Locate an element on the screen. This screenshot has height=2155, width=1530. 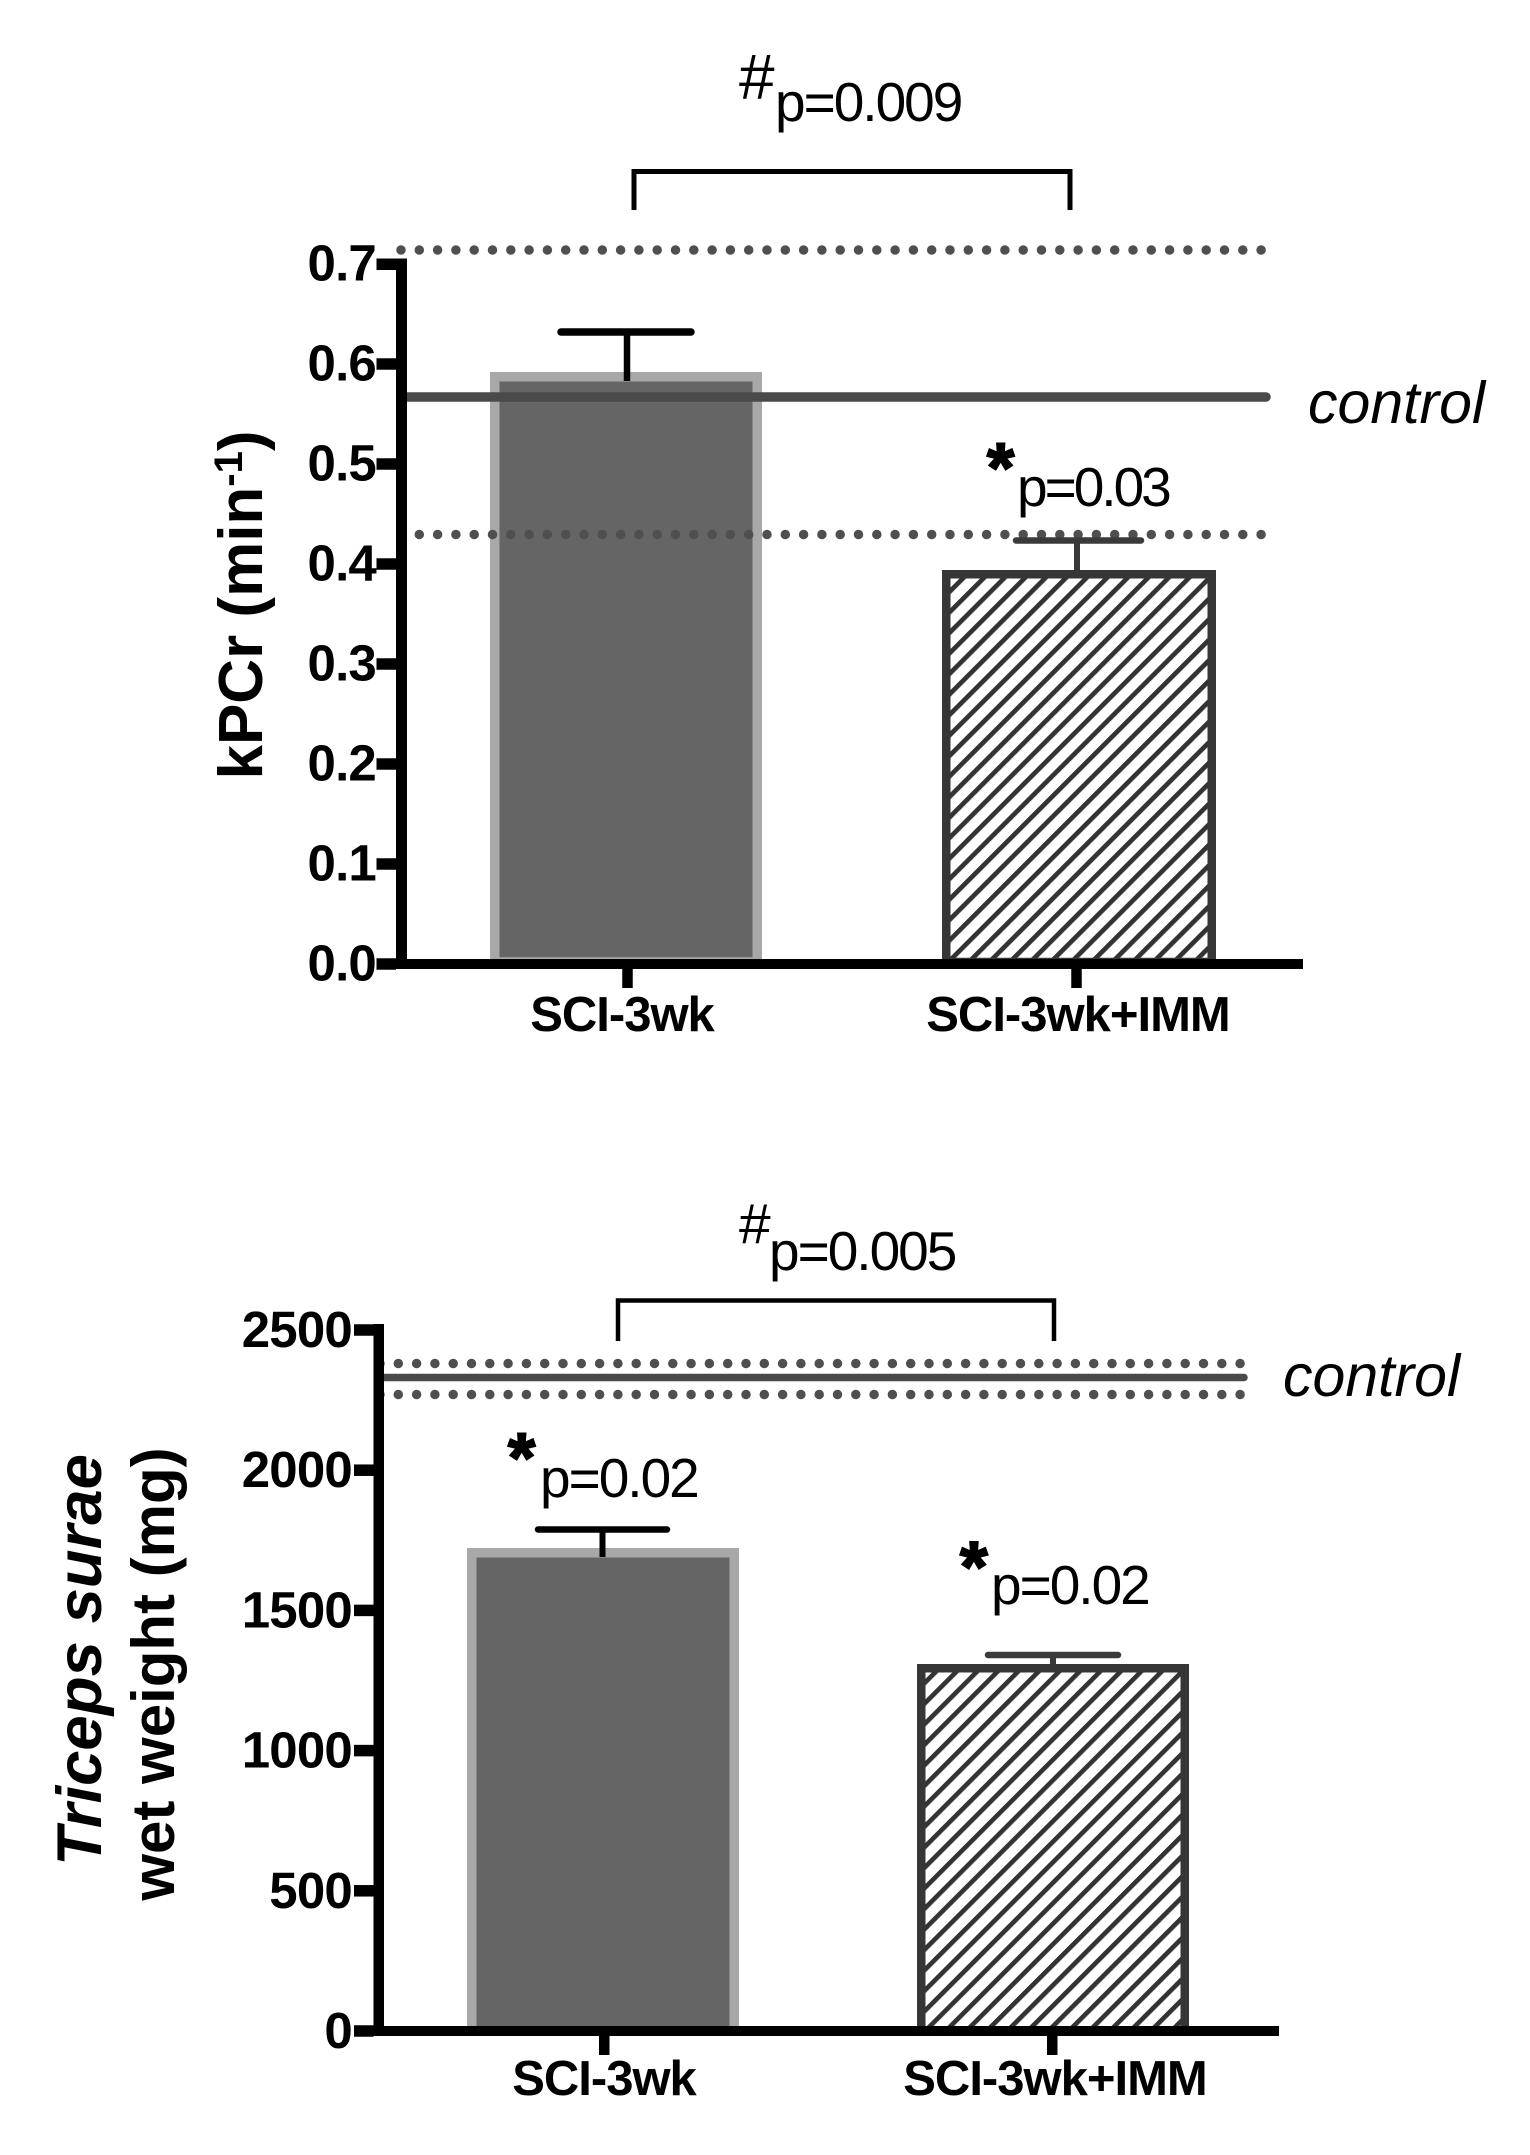
svg-text: 0.2 is located at coordinates (342, 763).